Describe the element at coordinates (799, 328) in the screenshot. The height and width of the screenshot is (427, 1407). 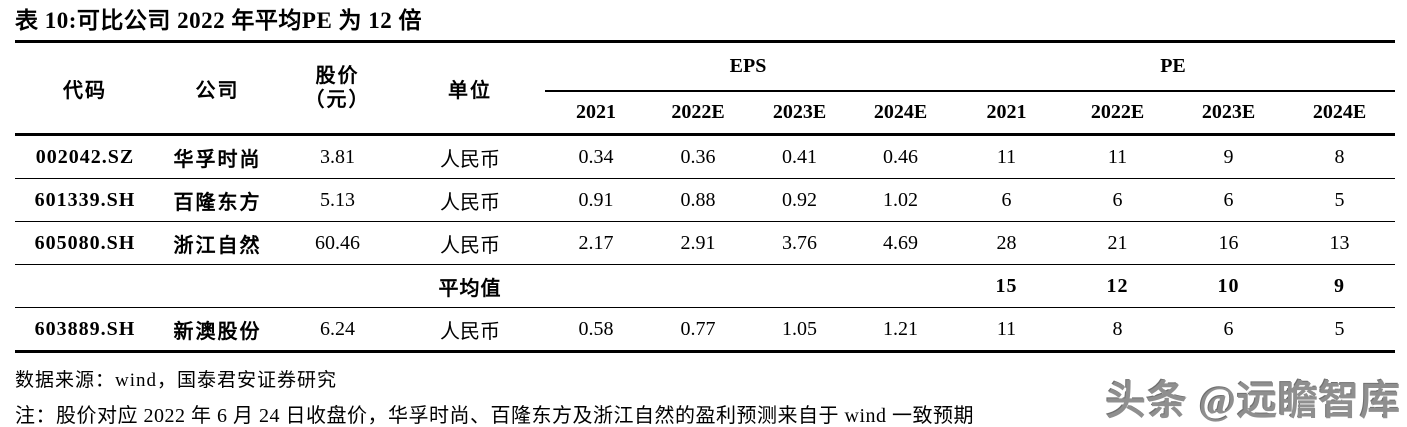
I see `eps-2023e: 1.05` at that location.